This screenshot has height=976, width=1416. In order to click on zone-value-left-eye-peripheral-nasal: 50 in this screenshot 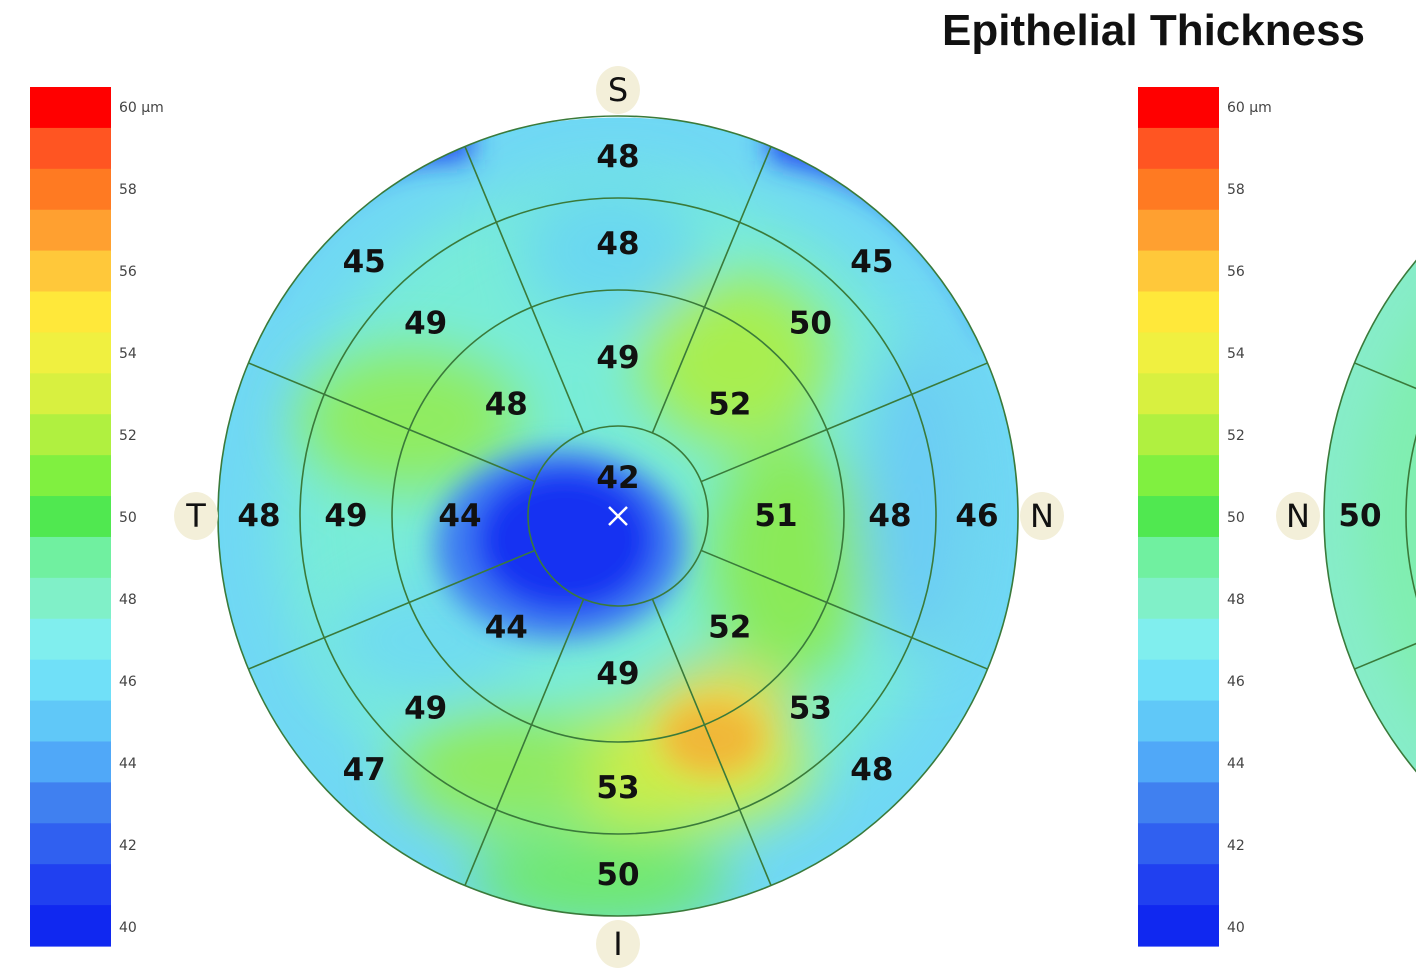, I will do `click(1359, 516)`.